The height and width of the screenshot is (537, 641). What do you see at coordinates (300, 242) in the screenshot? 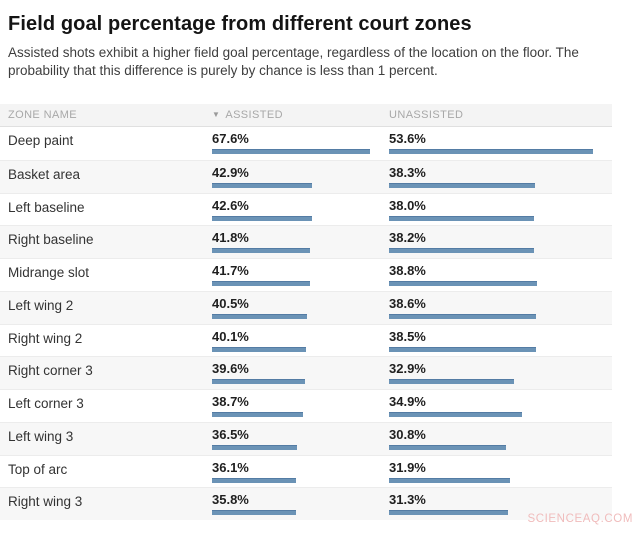
I see `assisted-cell: 41.8%` at bounding box center [300, 242].